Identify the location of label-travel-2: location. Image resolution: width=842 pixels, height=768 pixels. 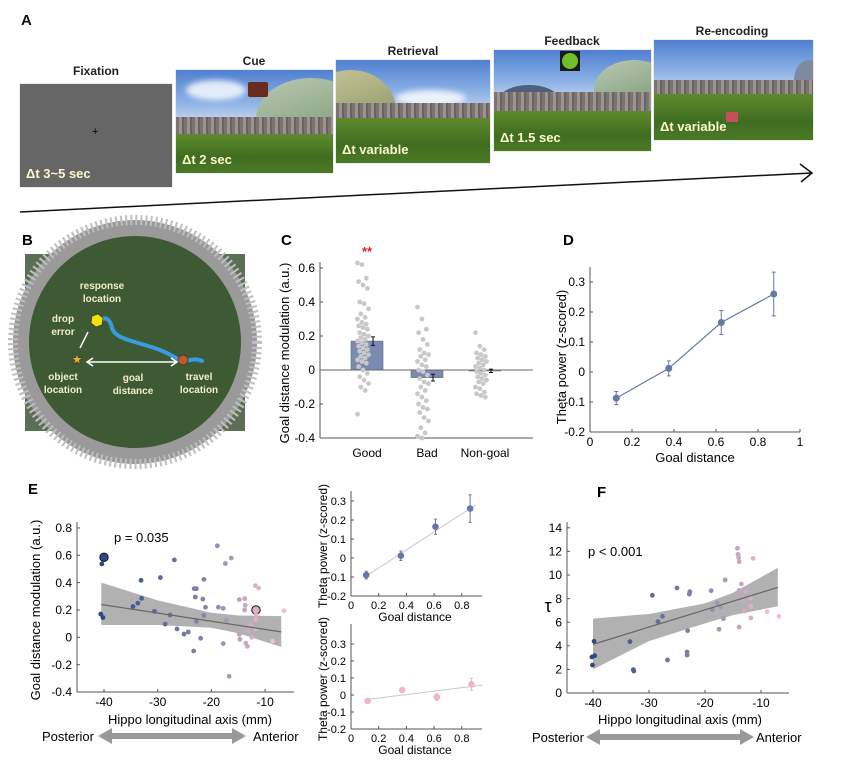
(199, 390).